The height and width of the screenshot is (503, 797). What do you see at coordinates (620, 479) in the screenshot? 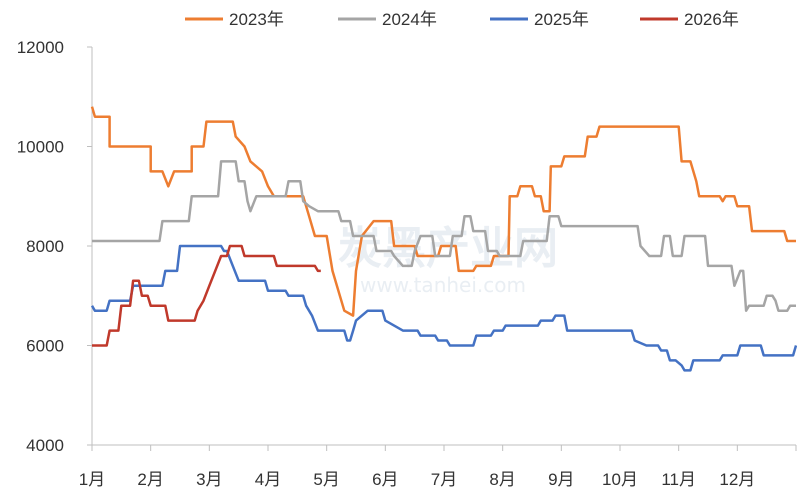
I see `x-tick-label: 10月` at bounding box center [620, 479].